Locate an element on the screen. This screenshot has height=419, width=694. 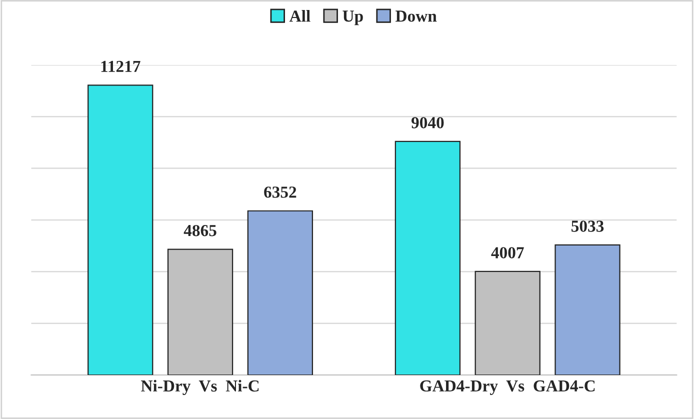
legend-label: All is located at coordinates (299, 16).